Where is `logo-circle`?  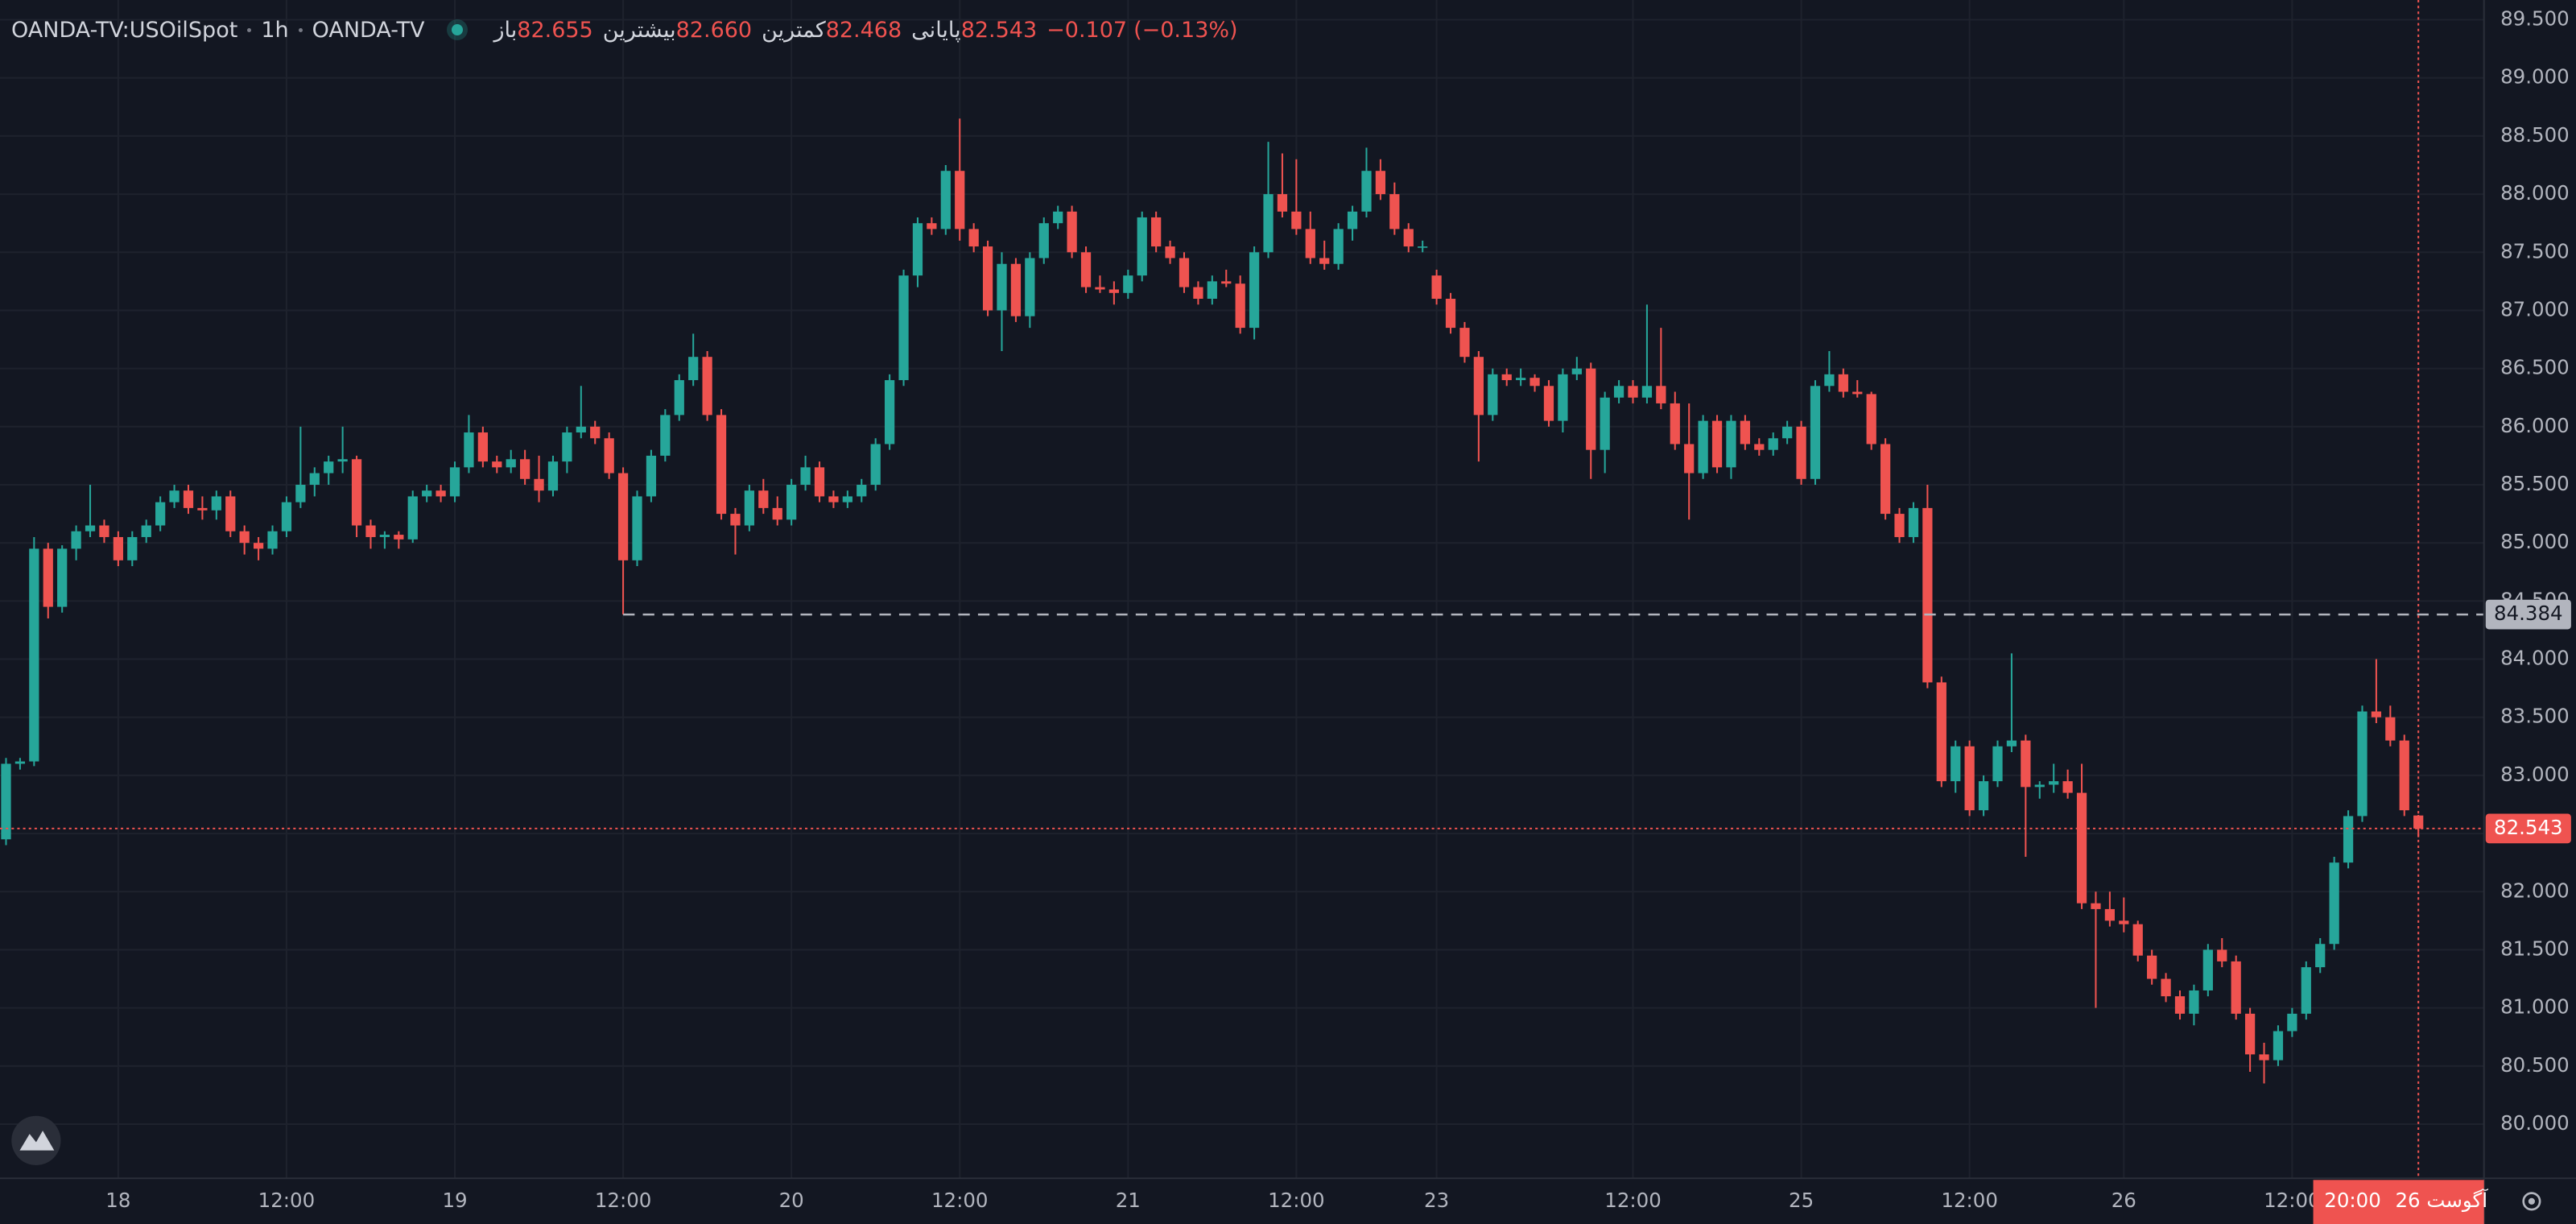
logo-circle is located at coordinates (36, 1140).